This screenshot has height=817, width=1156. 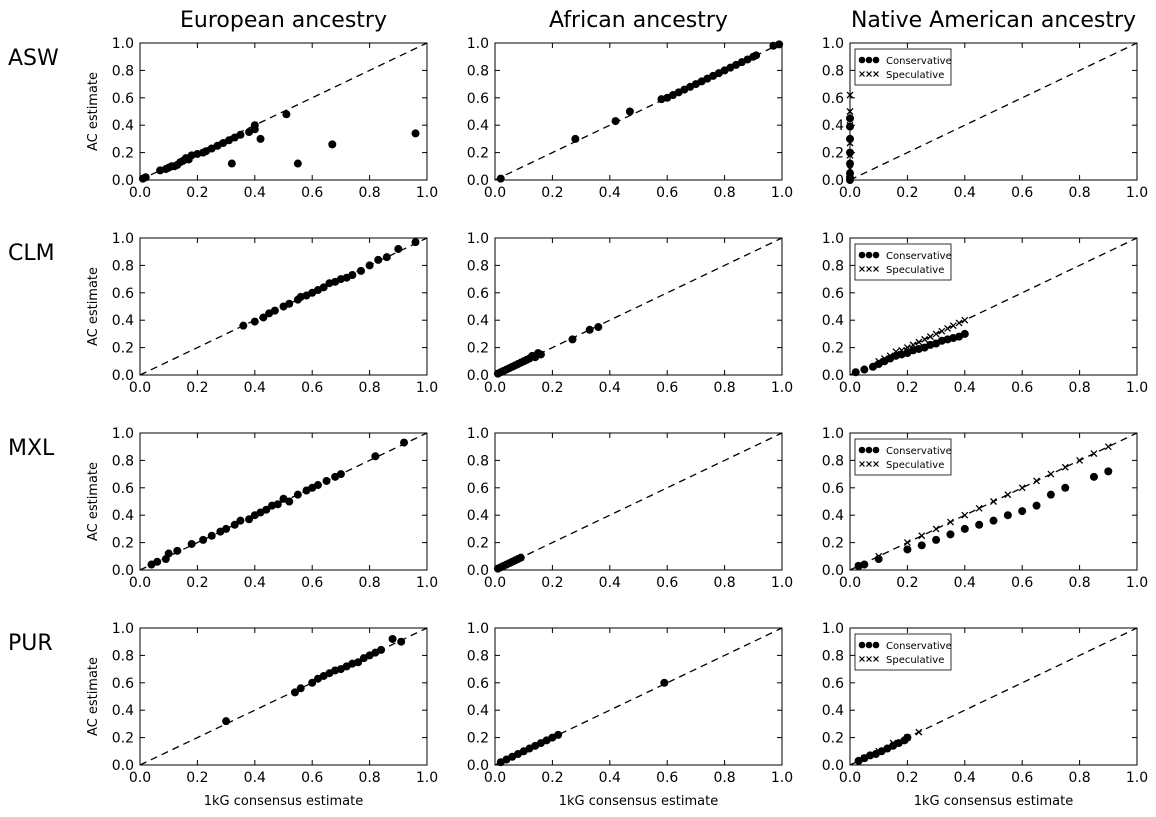 I want to click on row-label: ASW, so click(x=33, y=58).